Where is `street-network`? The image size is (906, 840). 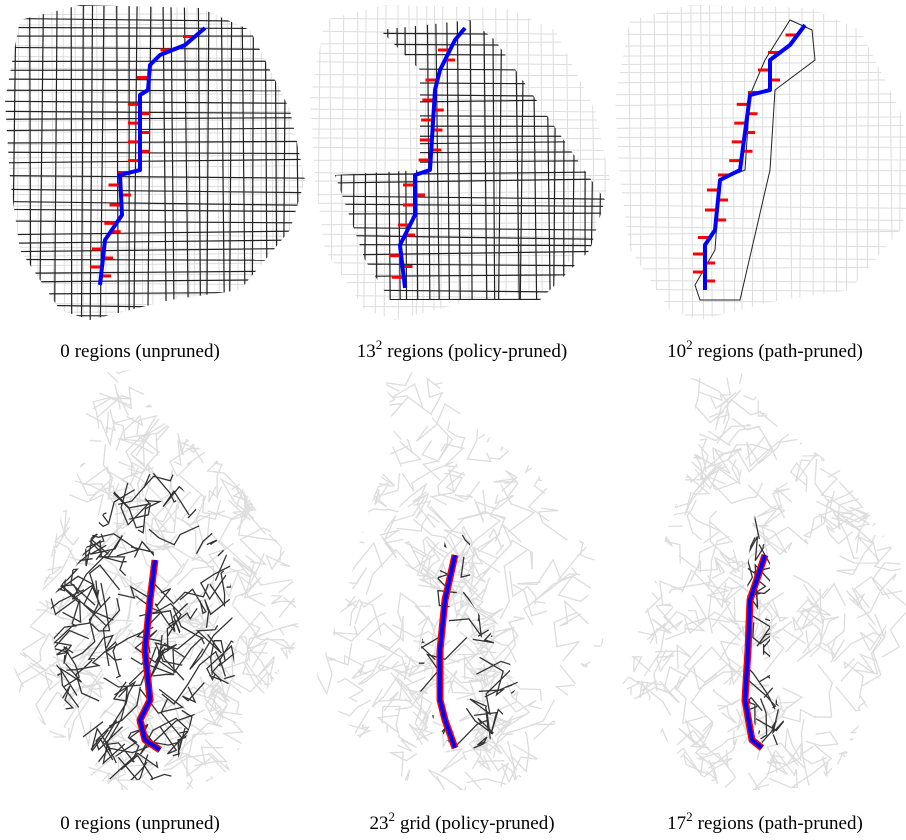
street-network is located at coordinates (155, 162).